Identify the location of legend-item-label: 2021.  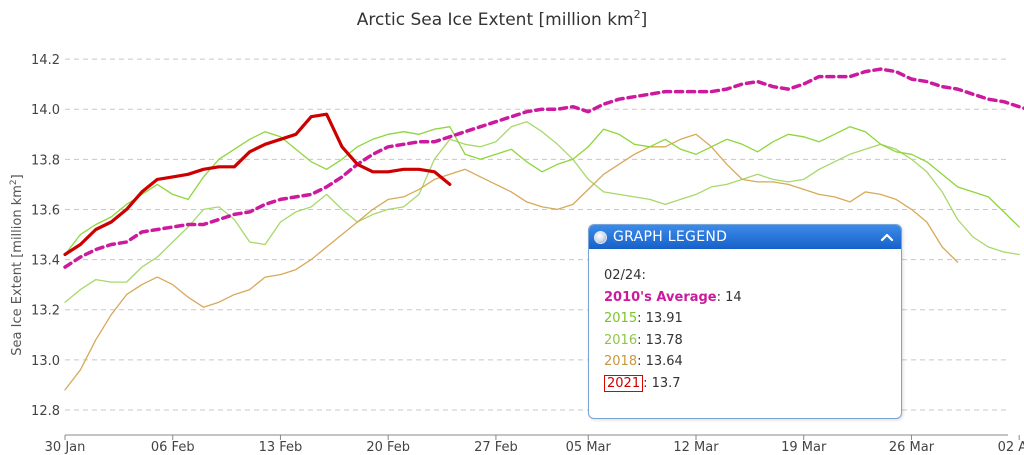
(624, 383).